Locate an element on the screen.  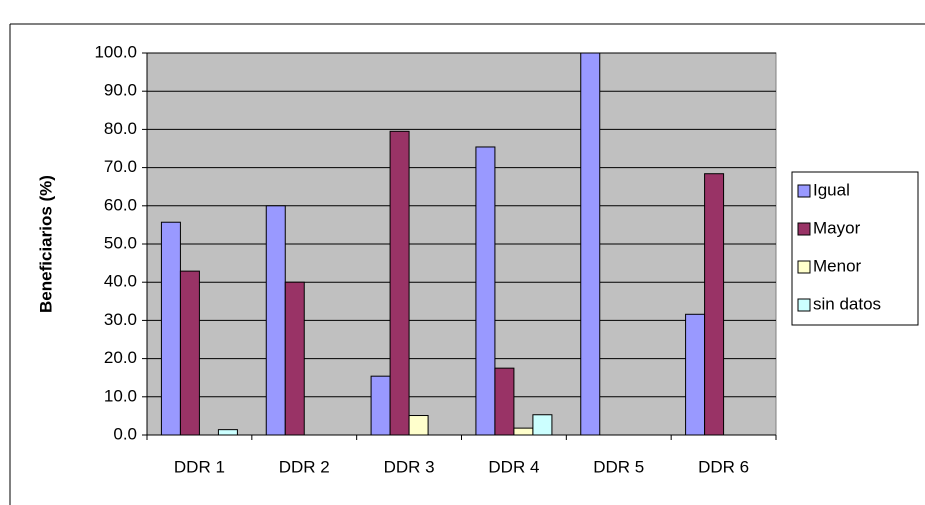
legend-label: sin datos is located at coordinates (847, 303).